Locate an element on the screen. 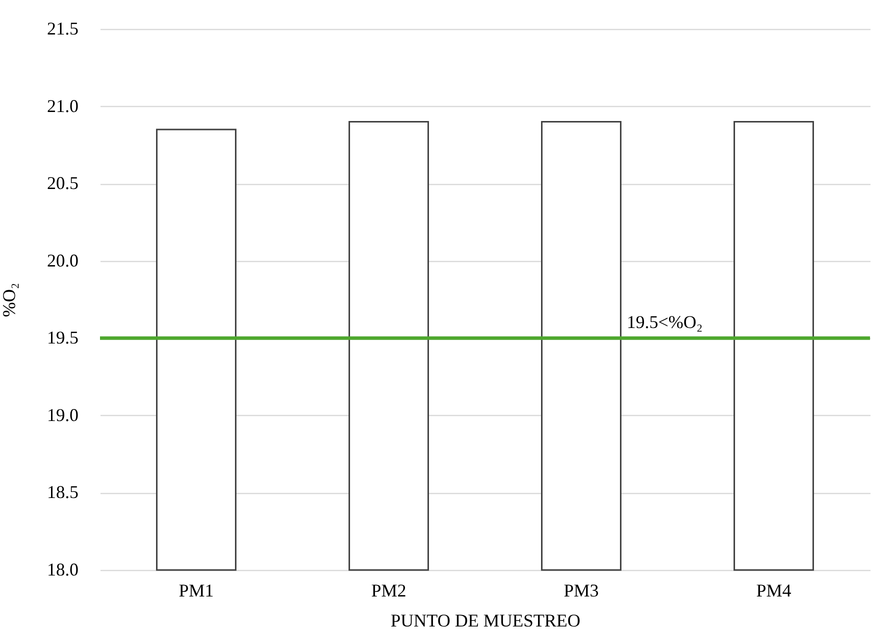 The width and height of the screenshot is (877, 639). y-tick-label: 21.0 is located at coordinates (62, 106).